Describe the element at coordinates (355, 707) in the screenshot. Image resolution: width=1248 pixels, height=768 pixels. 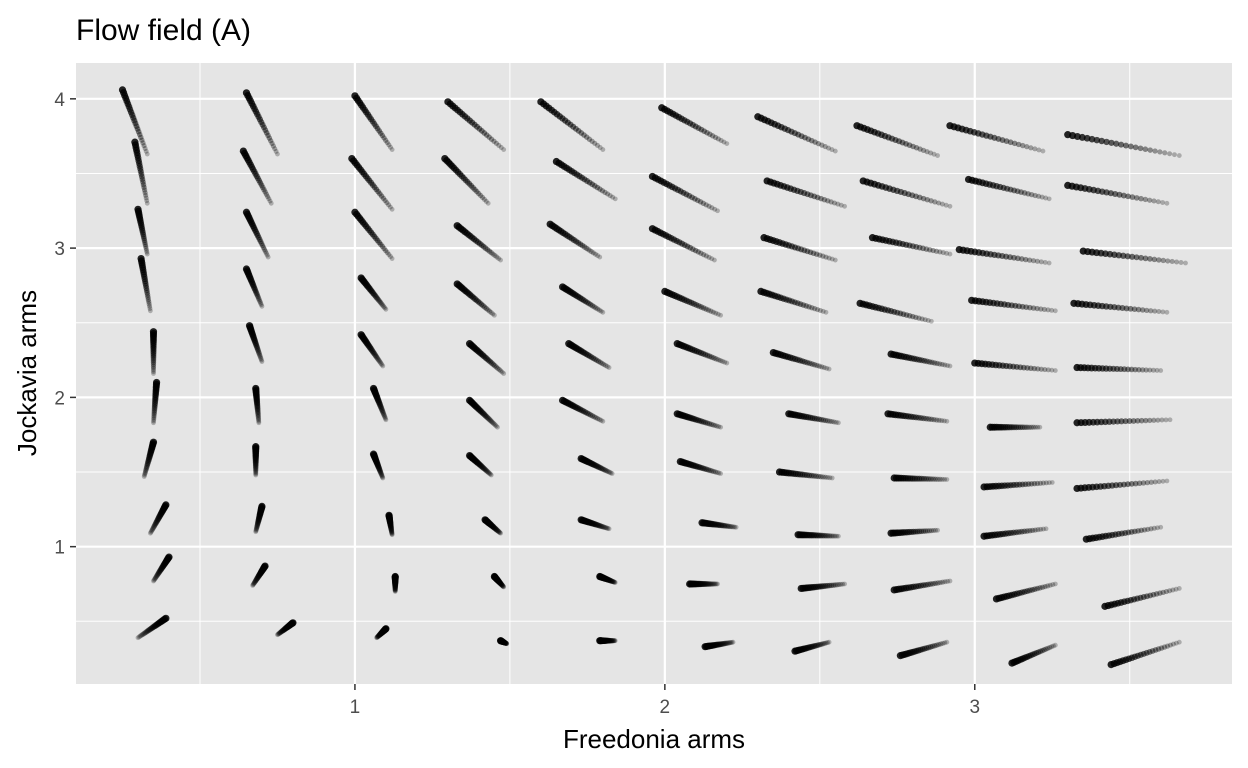
I see `x-tick-label: 1` at that location.